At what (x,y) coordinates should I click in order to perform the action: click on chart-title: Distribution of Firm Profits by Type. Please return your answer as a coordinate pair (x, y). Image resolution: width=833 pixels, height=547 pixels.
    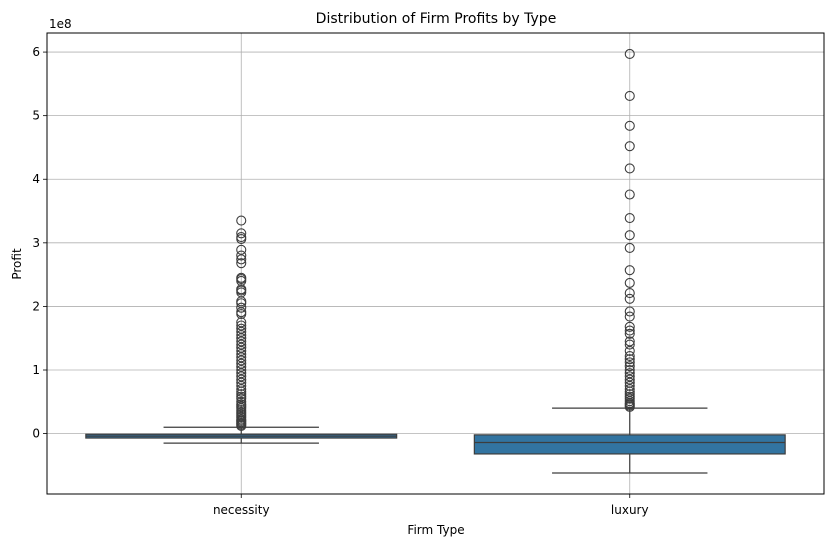
    Looking at the image, I should click on (436, 19).